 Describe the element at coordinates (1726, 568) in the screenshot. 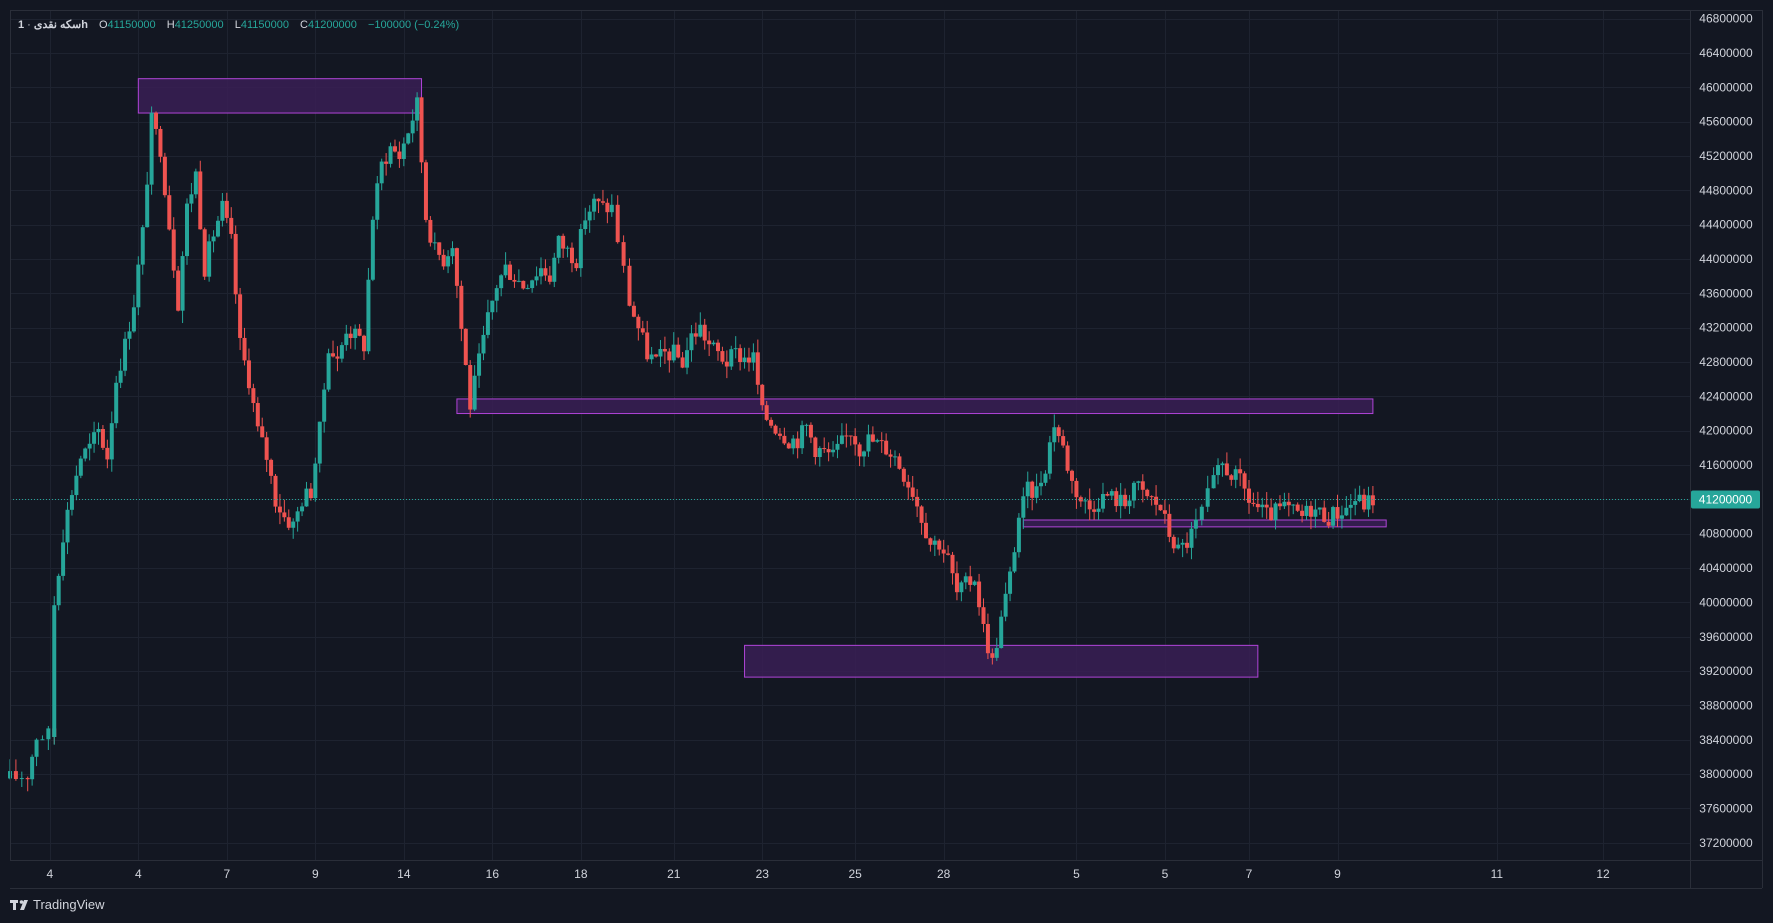

I see `price-tick-label: 40400000` at that location.